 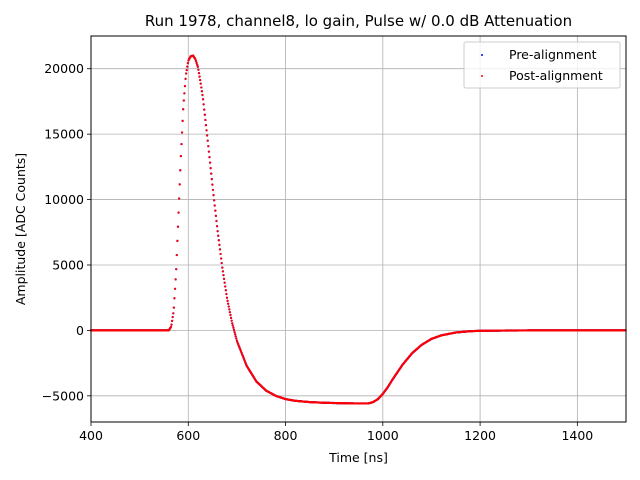 I want to click on y-tick-label: 10000, so click(x=64, y=199).